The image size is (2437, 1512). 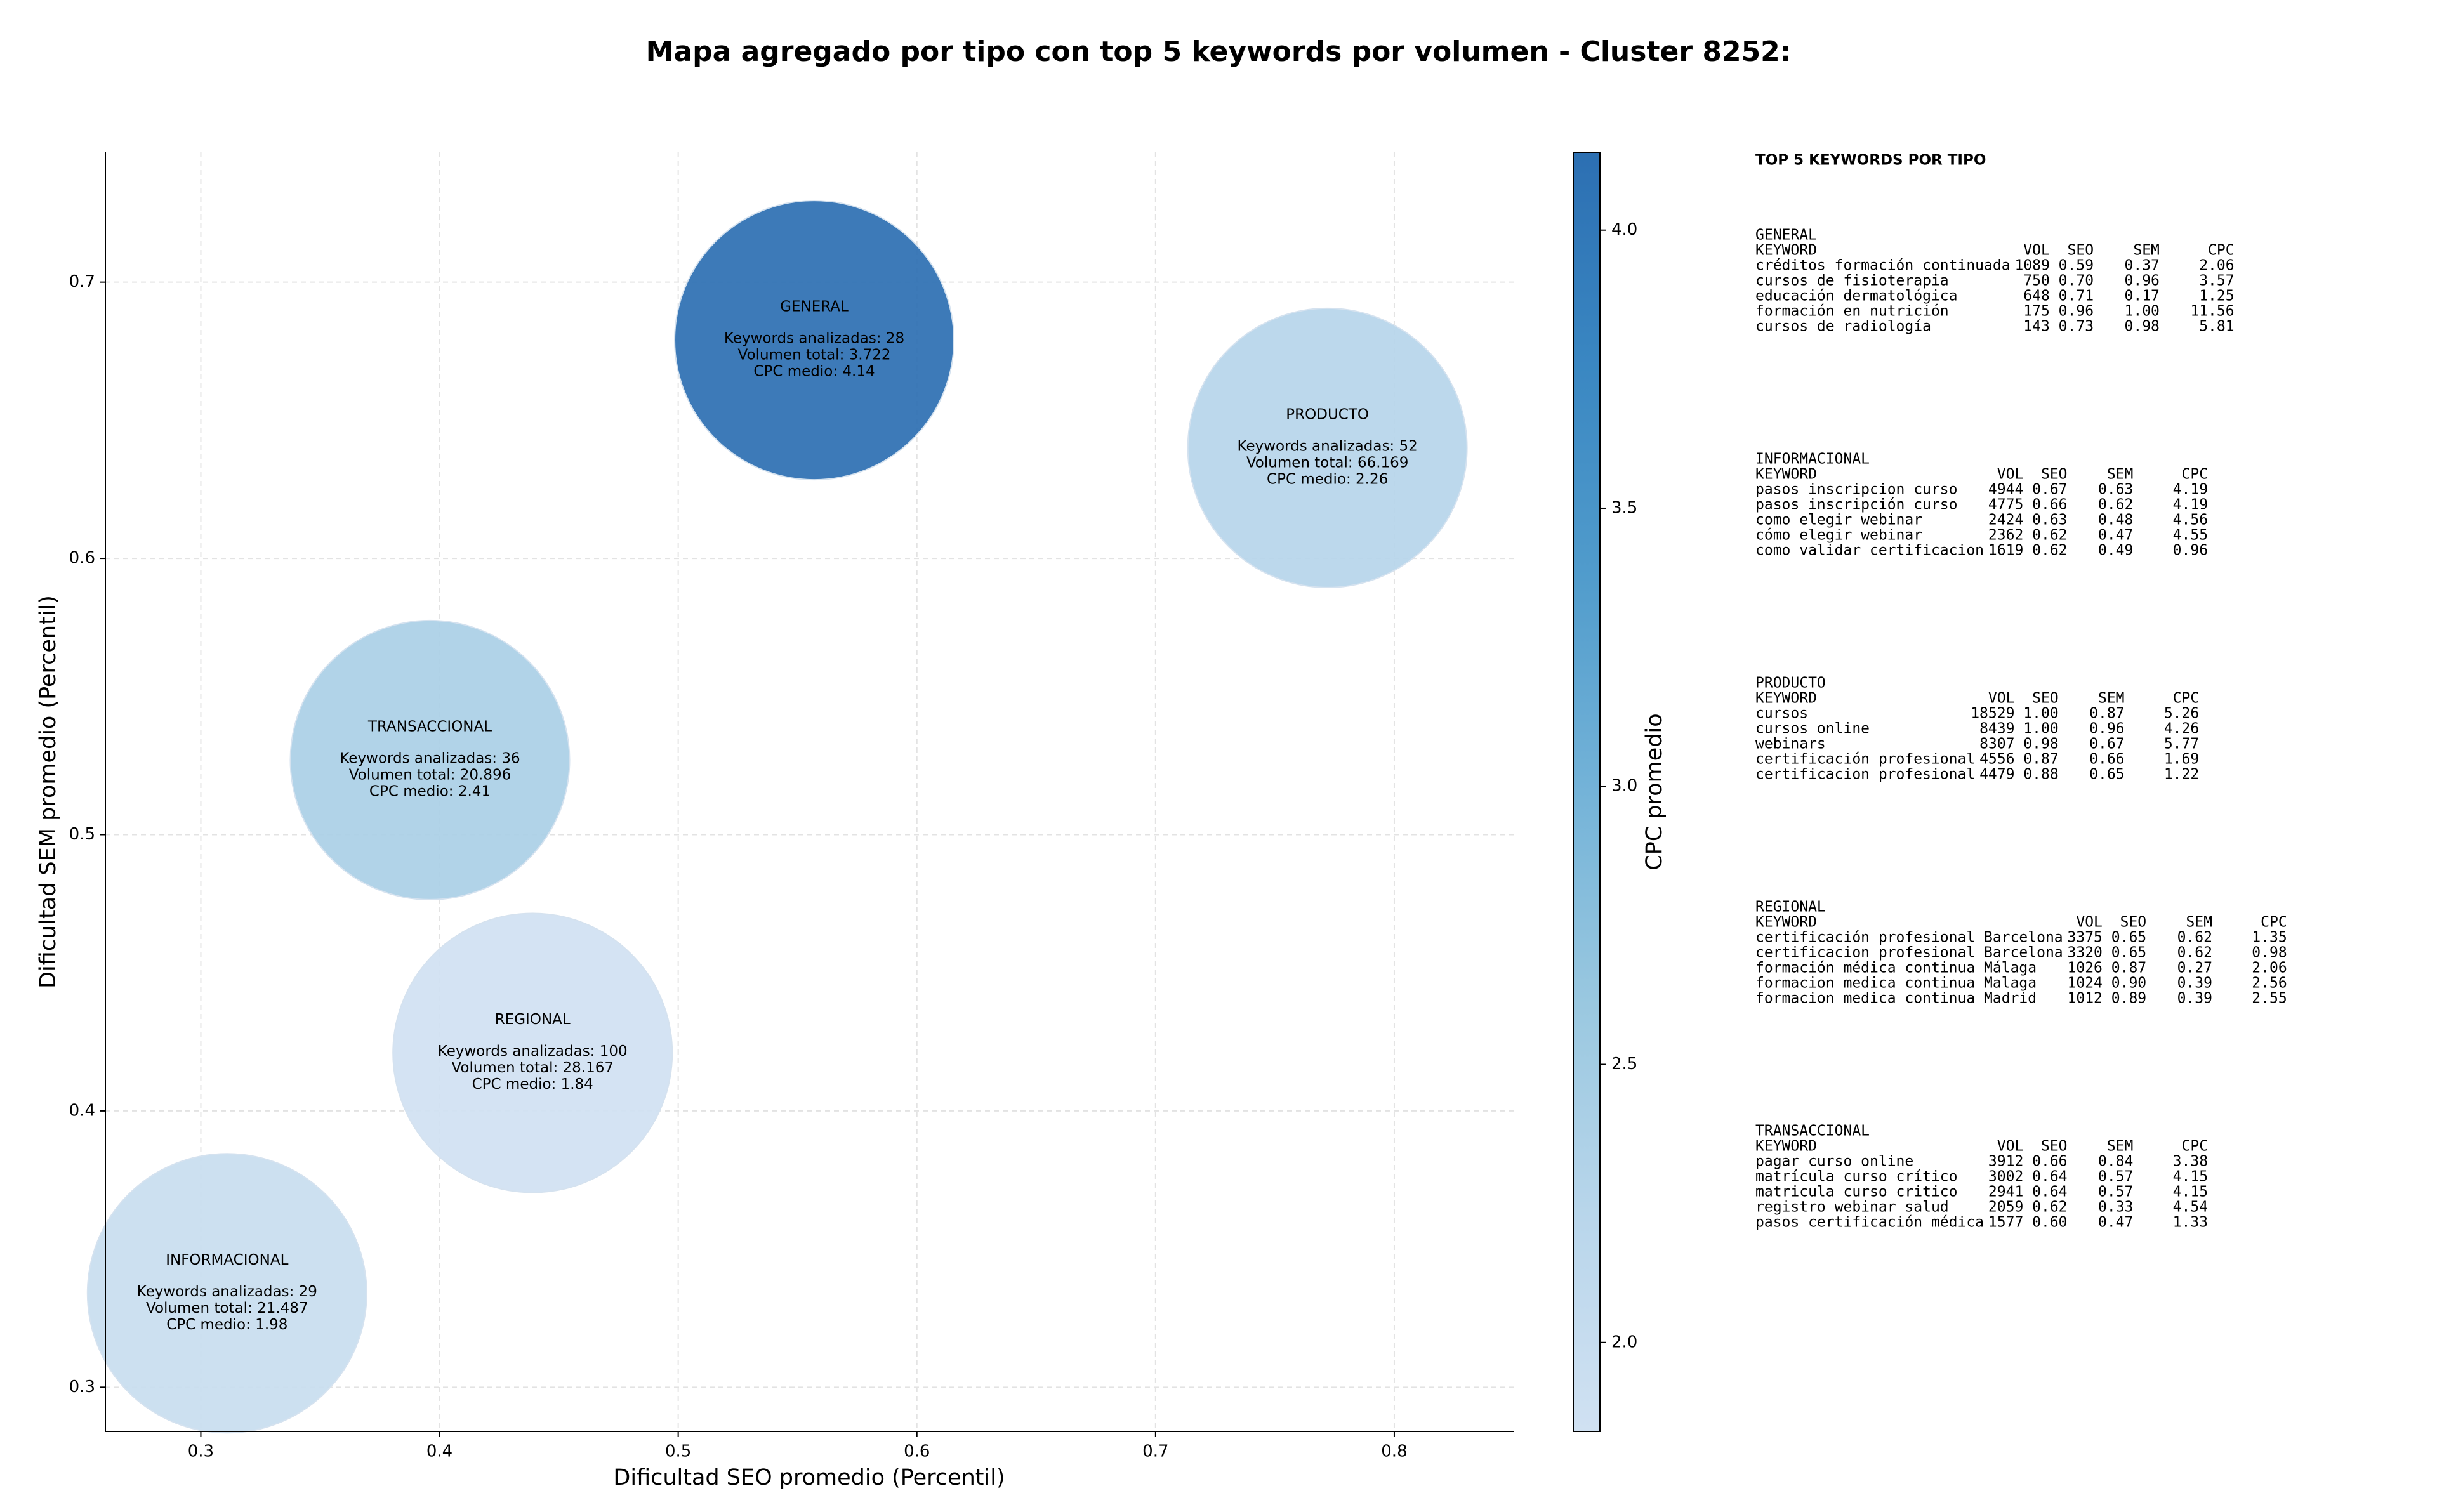 I want to click on table-cell: 3320, so click(x=2085, y=953).